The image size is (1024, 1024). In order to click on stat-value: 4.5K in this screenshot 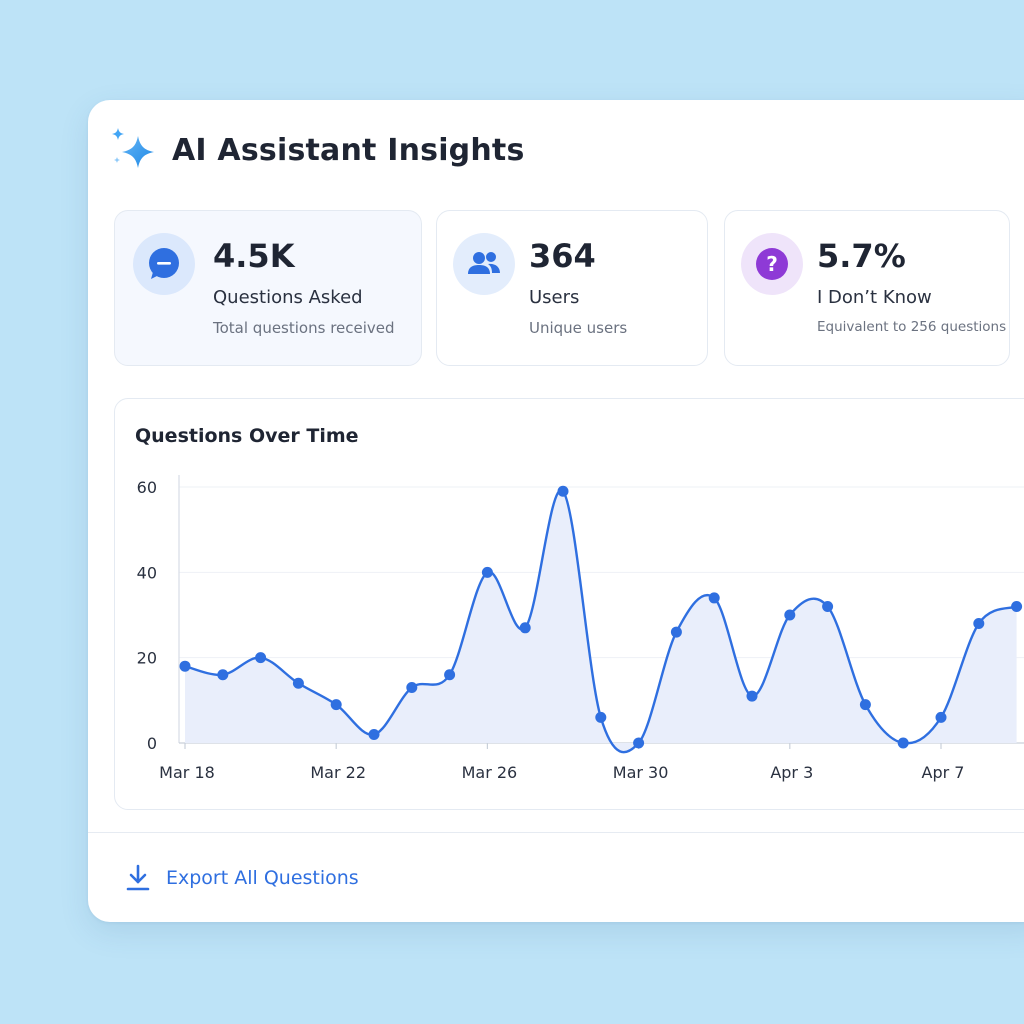, I will do `click(254, 256)`.